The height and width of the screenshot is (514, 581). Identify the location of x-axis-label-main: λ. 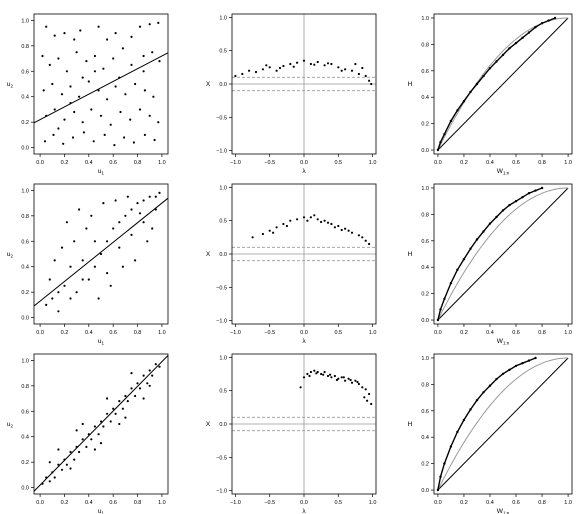
(304, 171).